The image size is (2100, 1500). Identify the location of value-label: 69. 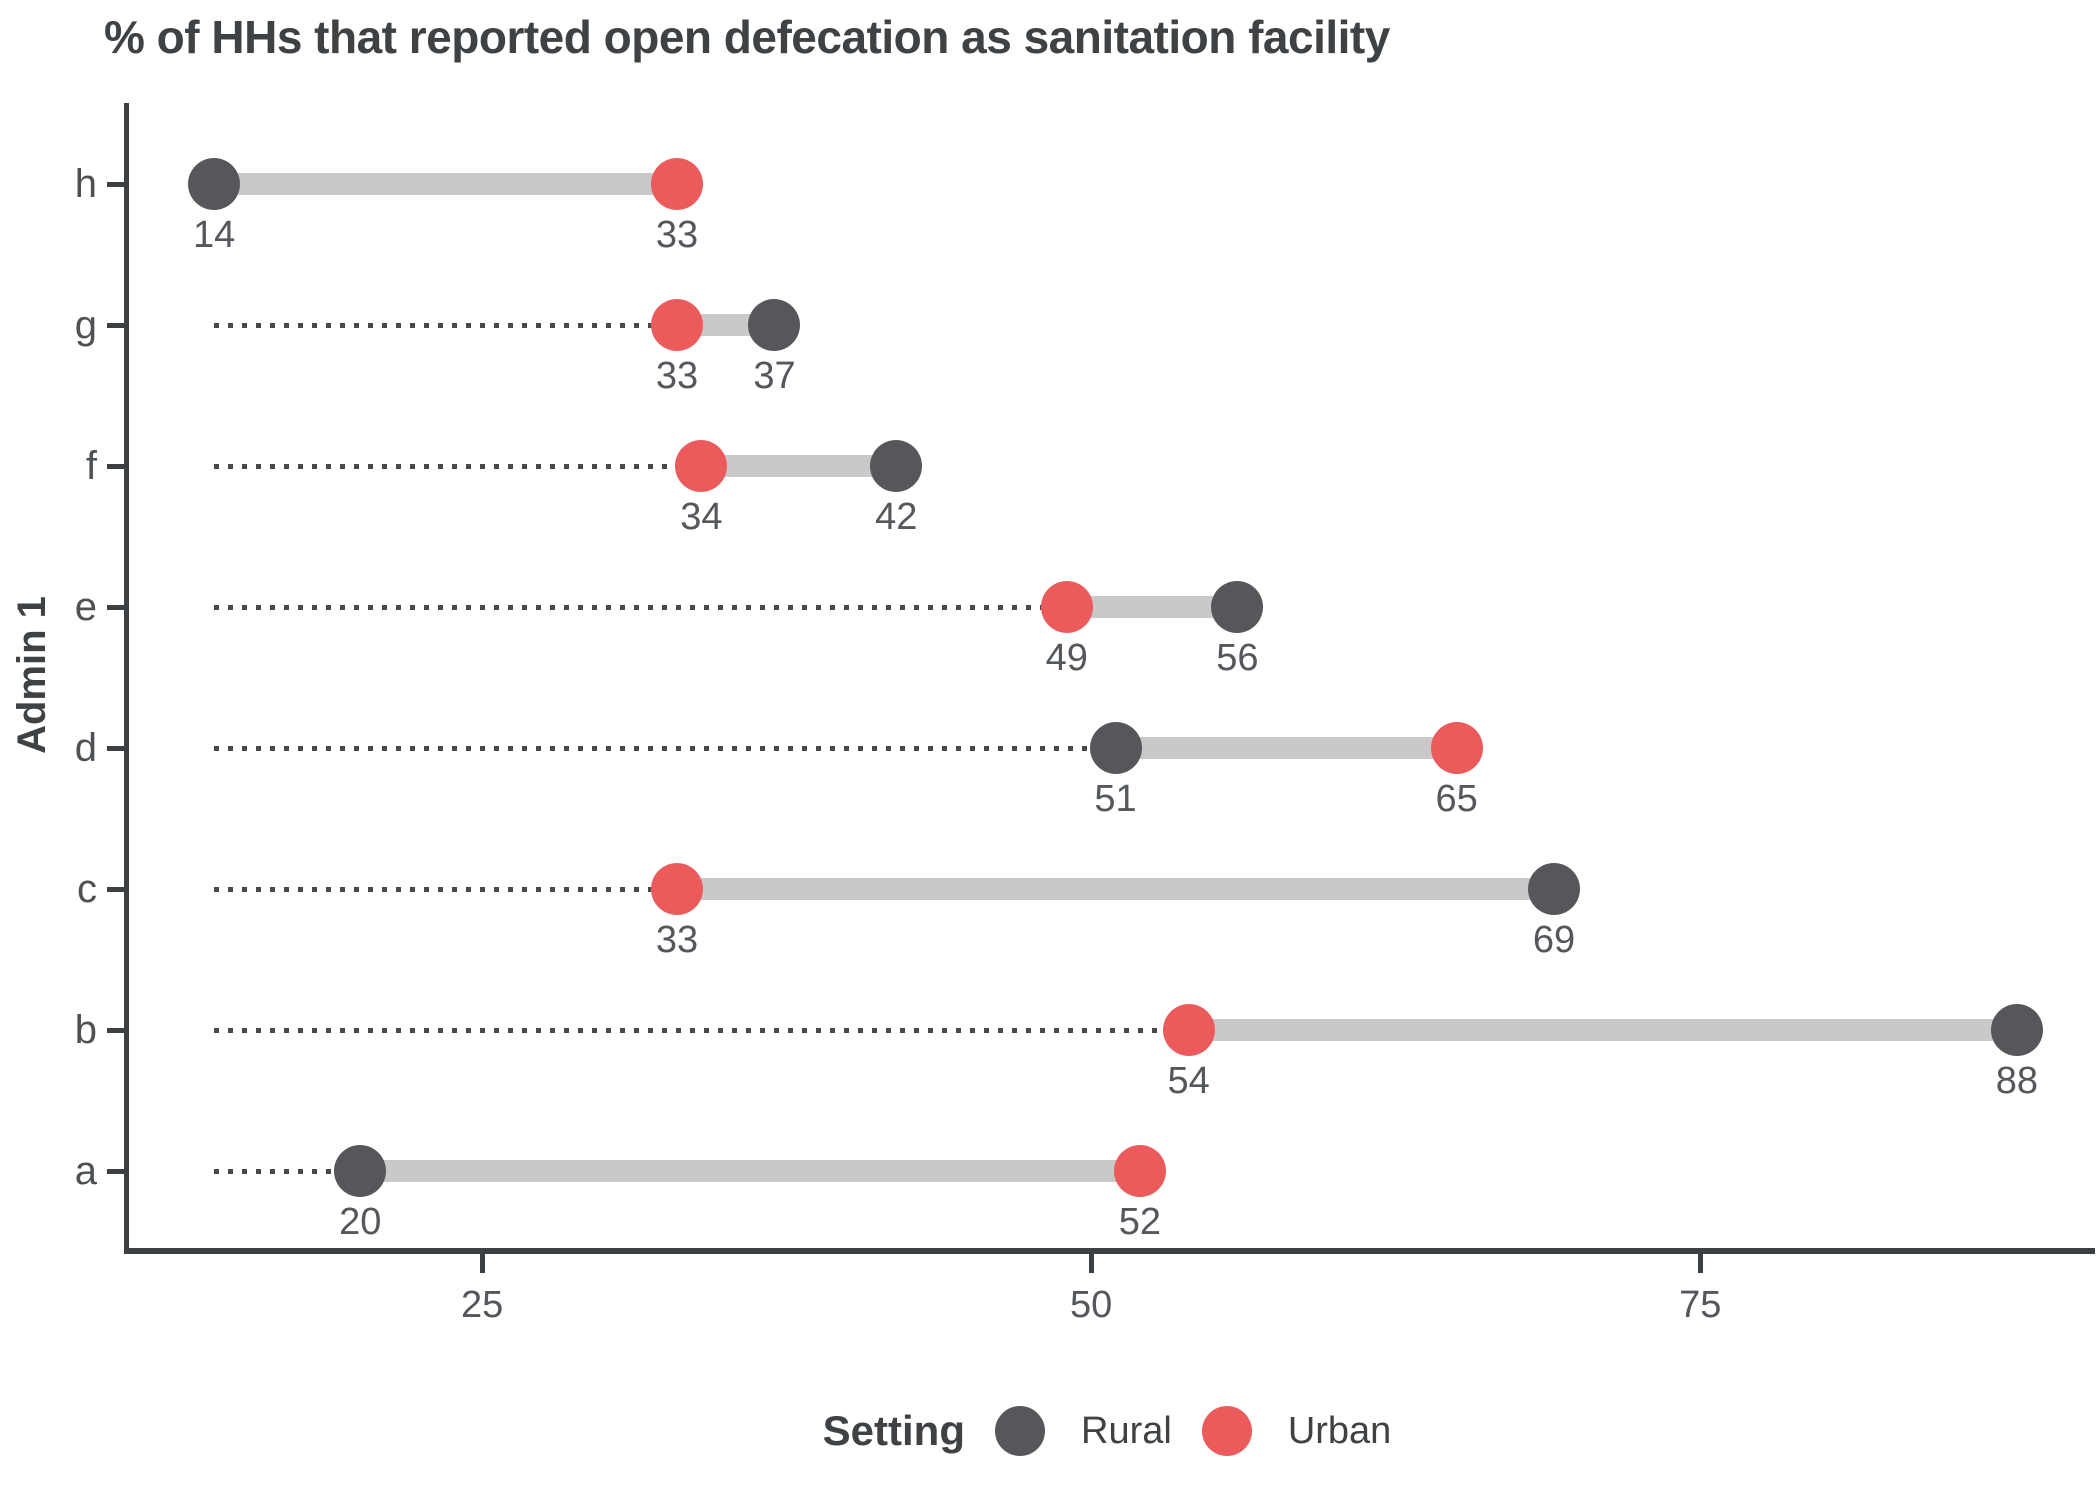
(1554, 940).